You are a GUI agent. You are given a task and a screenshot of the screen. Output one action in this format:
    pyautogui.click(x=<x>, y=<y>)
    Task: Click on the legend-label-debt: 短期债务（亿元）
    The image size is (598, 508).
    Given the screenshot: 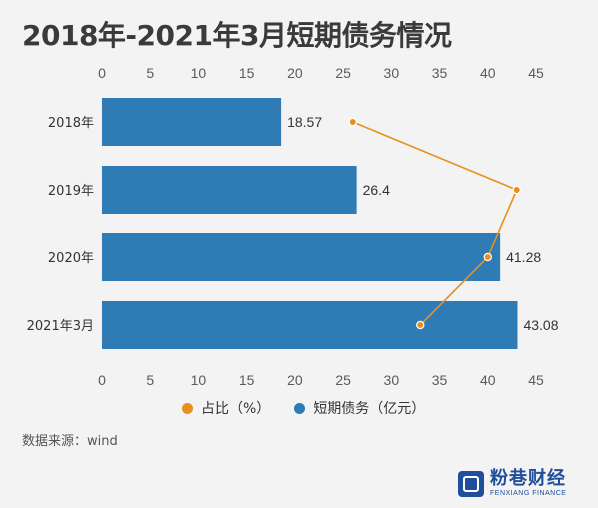 What is the action you would take?
    pyautogui.click(x=369, y=409)
    